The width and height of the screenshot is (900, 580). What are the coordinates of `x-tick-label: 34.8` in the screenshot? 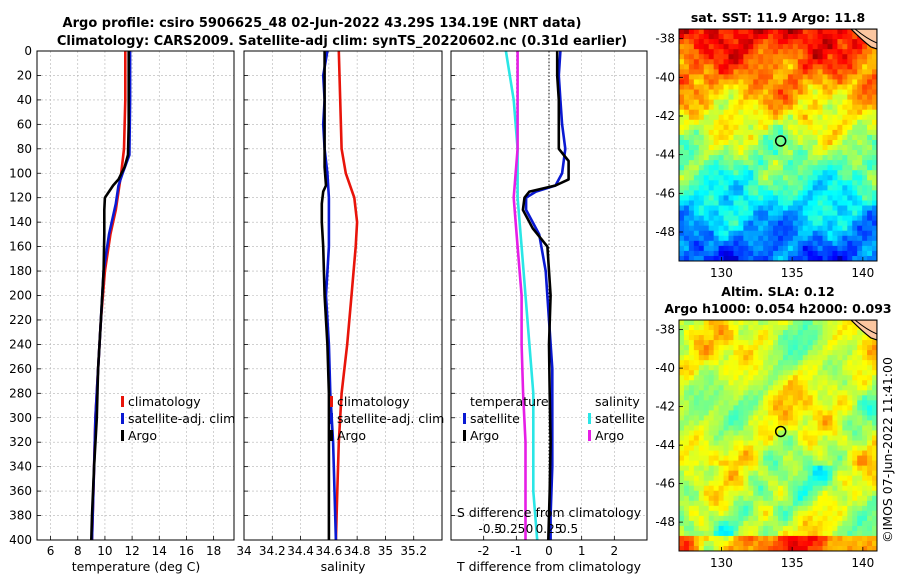 It's located at (357, 551).